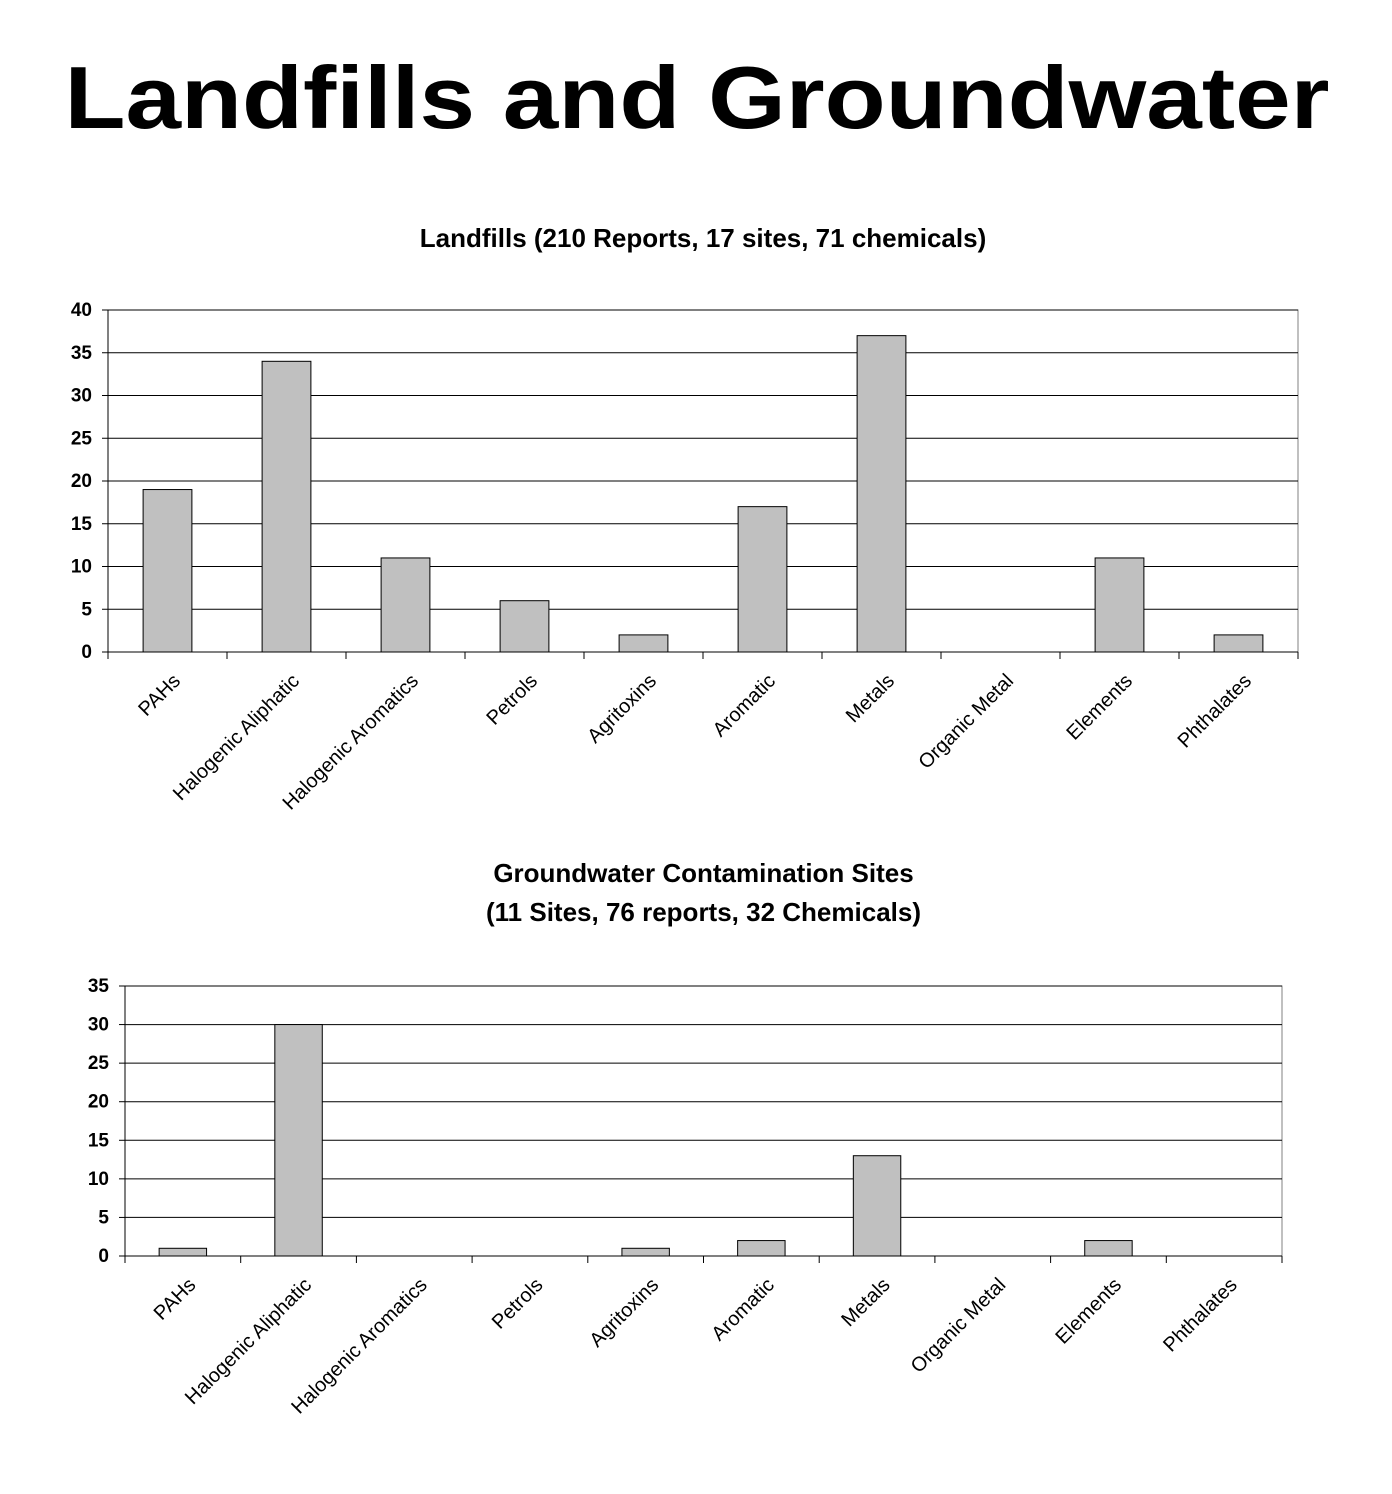  What do you see at coordinates (697, 97) in the screenshot?
I see `slide-title: Landfills and Groundwater` at bounding box center [697, 97].